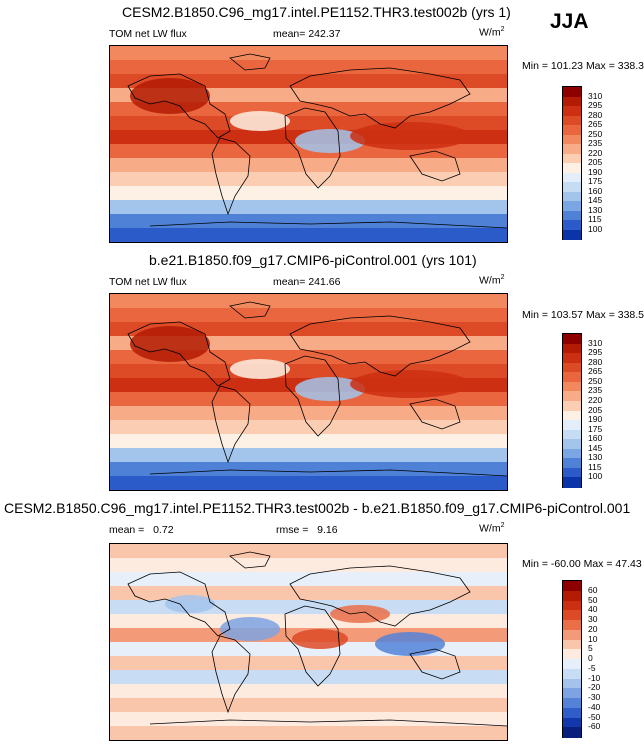 The width and height of the screenshot is (644, 747). What do you see at coordinates (595, 114) in the screenshot?
I see `panel1-colorbar-label: 280` at bounding box center [595, 114].